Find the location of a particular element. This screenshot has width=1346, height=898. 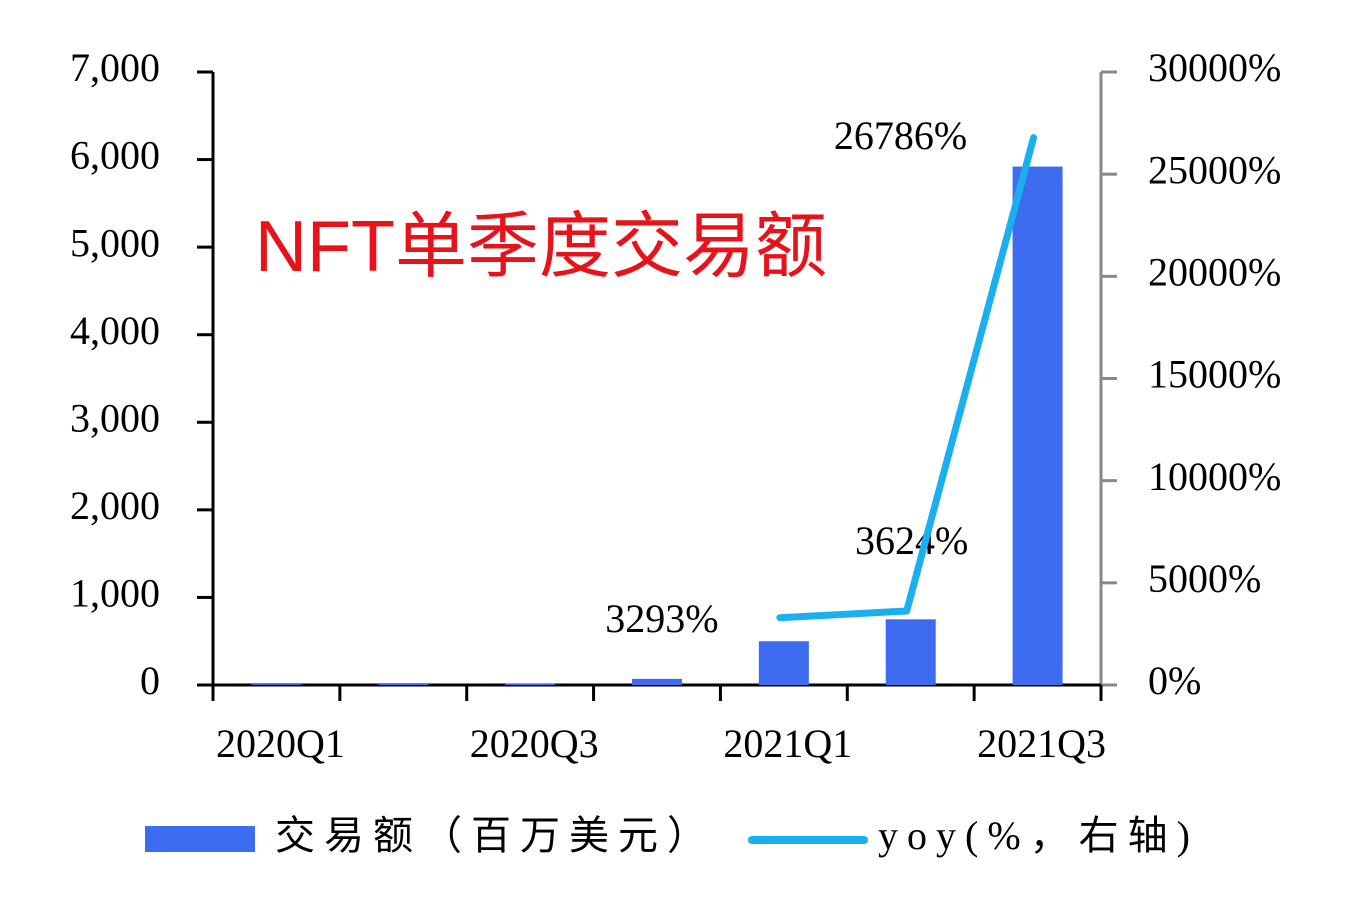

y2-tick-label: 10000% is located at coordinates (1214, 476).